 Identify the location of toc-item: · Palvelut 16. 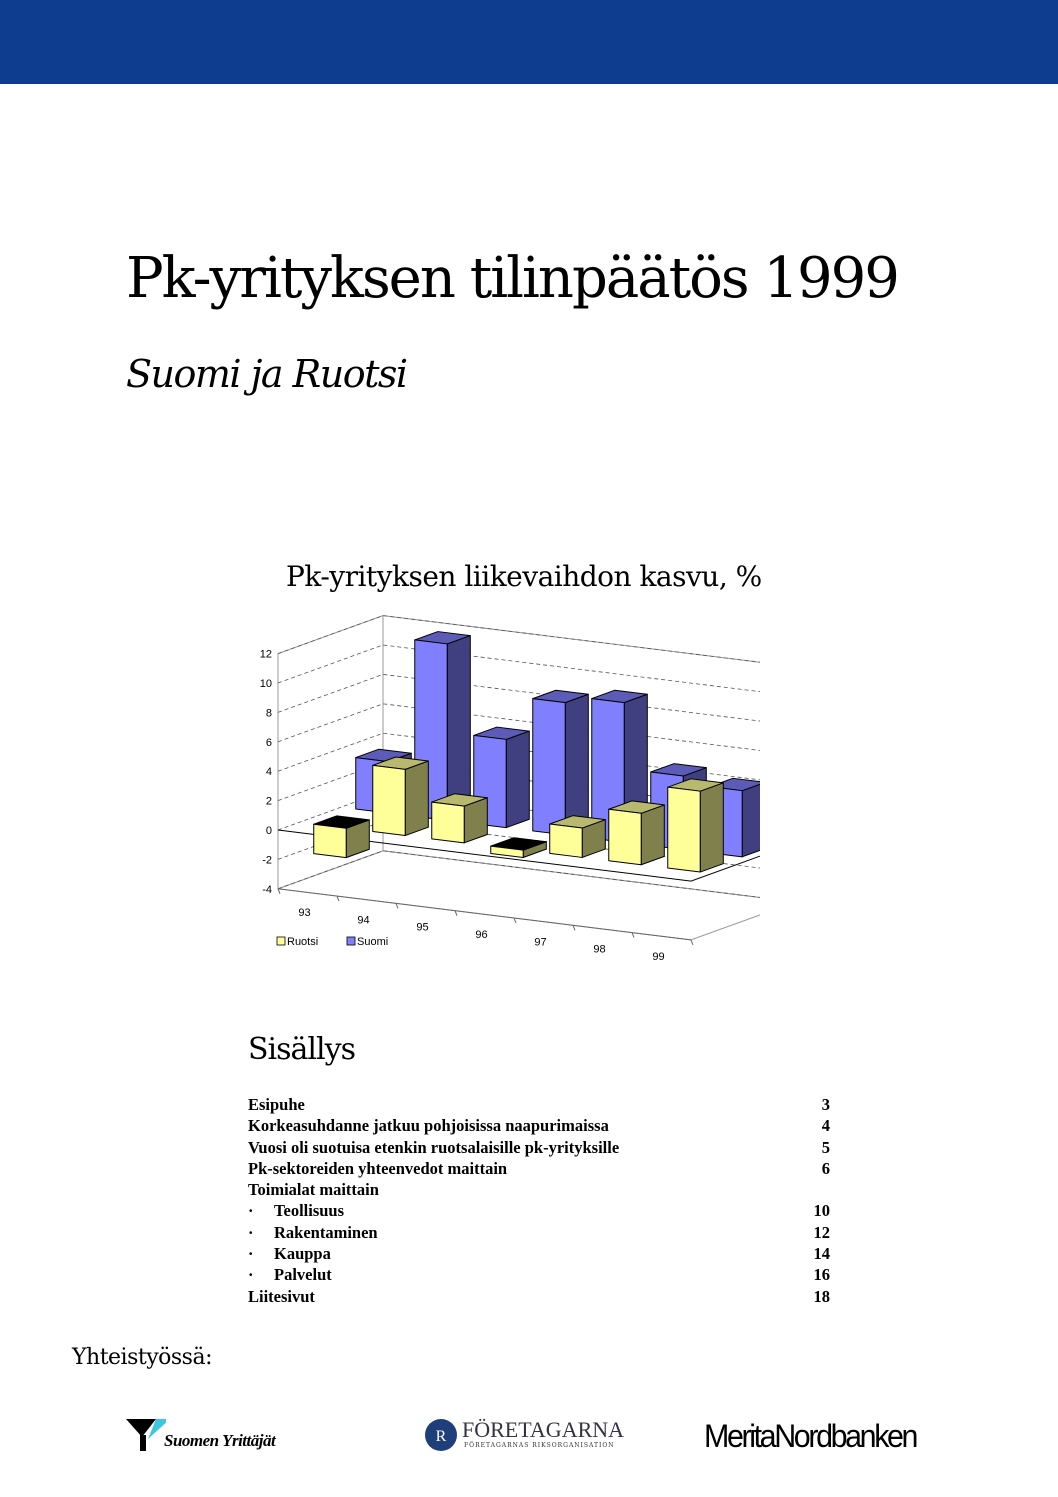
(539, 1274).